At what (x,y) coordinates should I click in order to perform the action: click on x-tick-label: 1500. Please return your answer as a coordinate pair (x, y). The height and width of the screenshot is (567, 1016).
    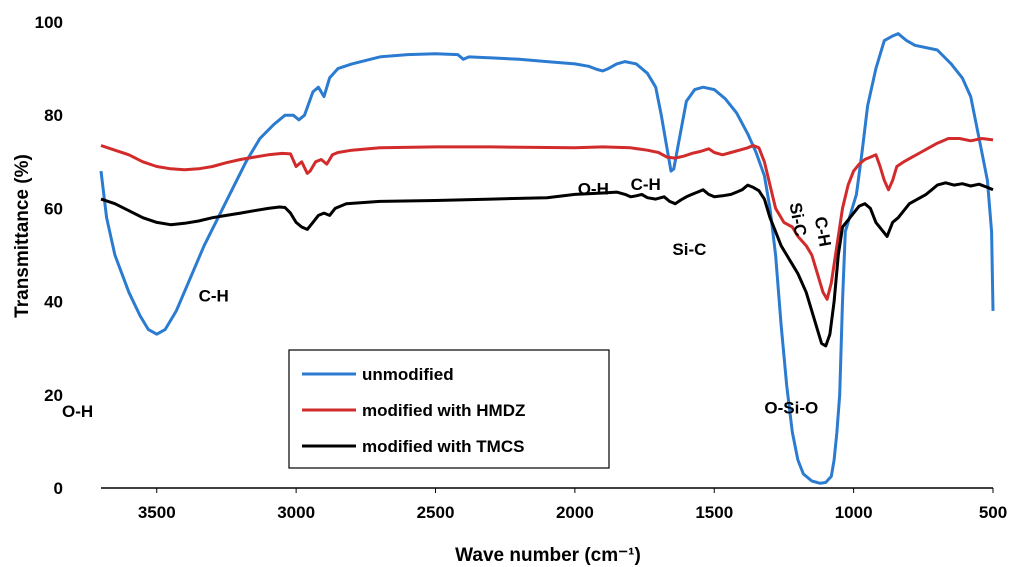
    Looking at the image, I should click on (714, 512).